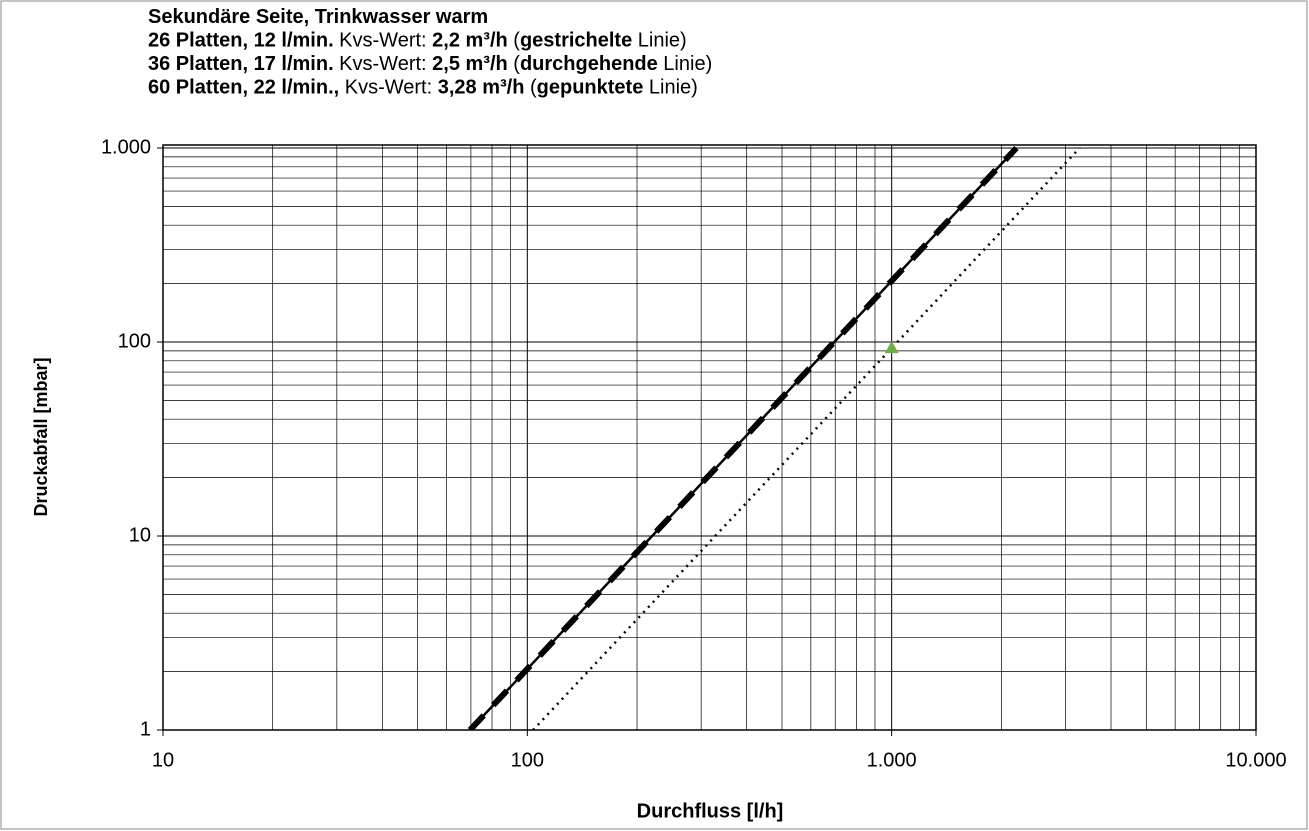  Describe the element at coordinates (470, 41) in the screenshot. I see `title-segment: 2,2 m³/h` at that location.